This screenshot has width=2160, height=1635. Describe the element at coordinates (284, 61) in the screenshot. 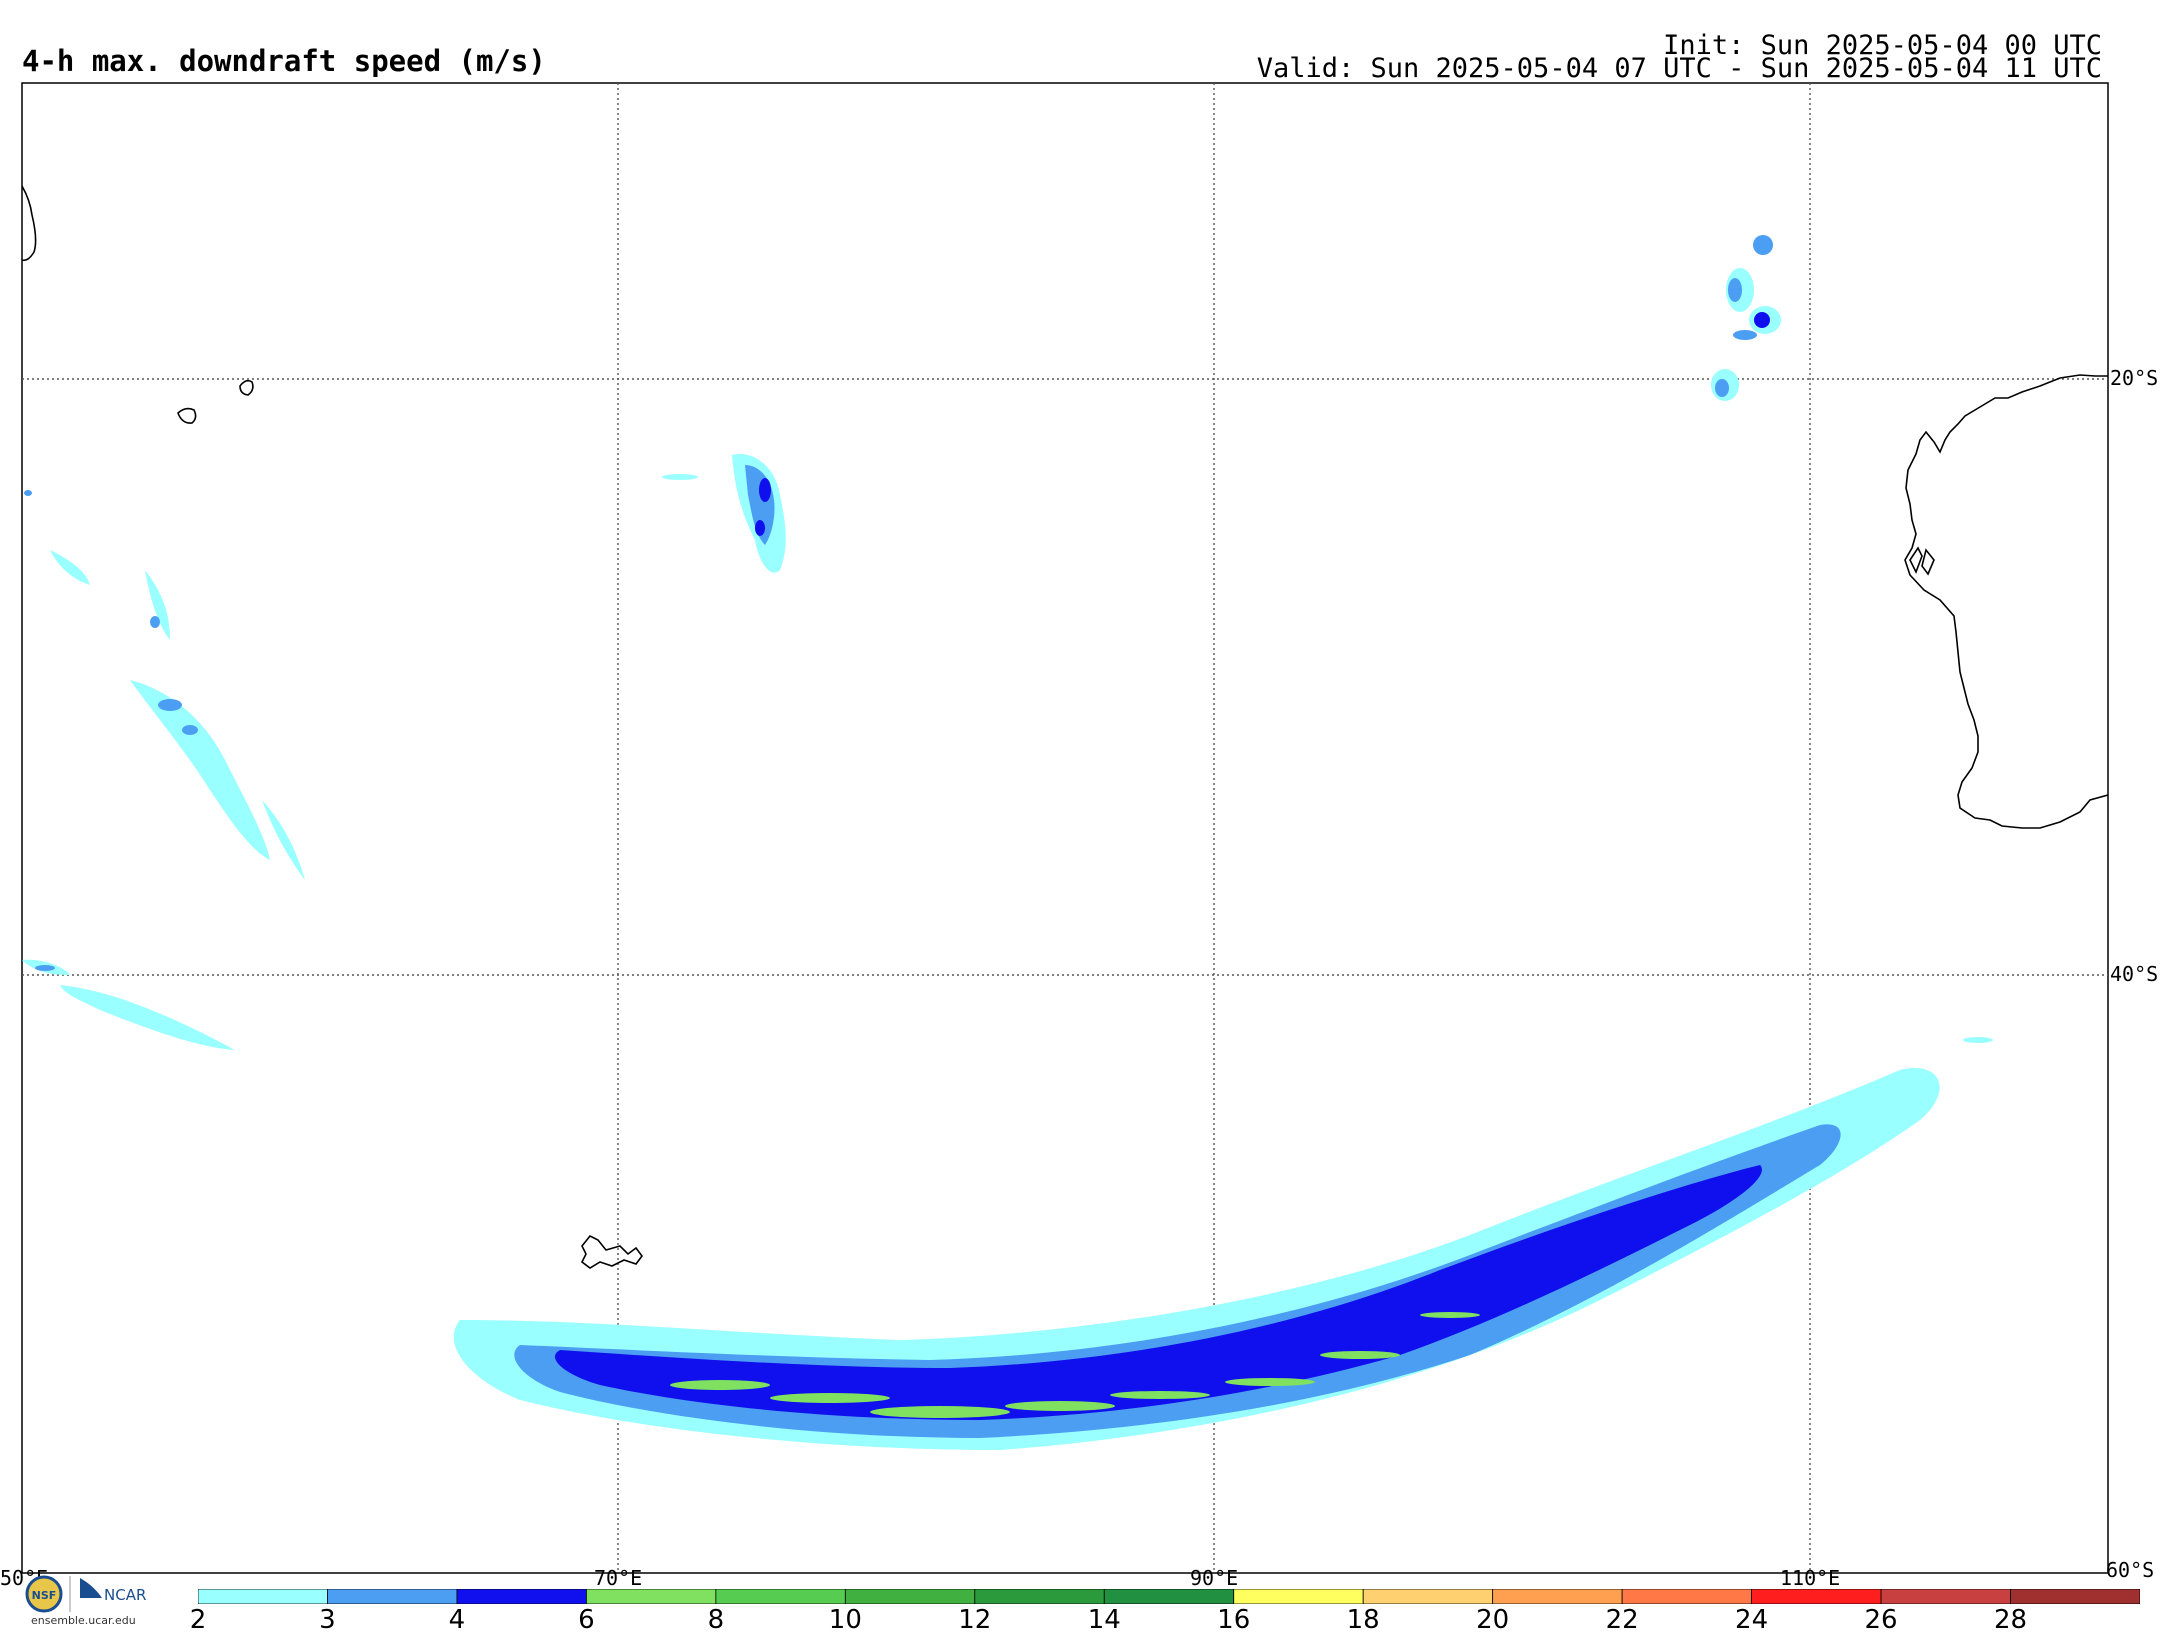

I see `map-title: 4-h max. downdraft speed (m/s)` at that location.